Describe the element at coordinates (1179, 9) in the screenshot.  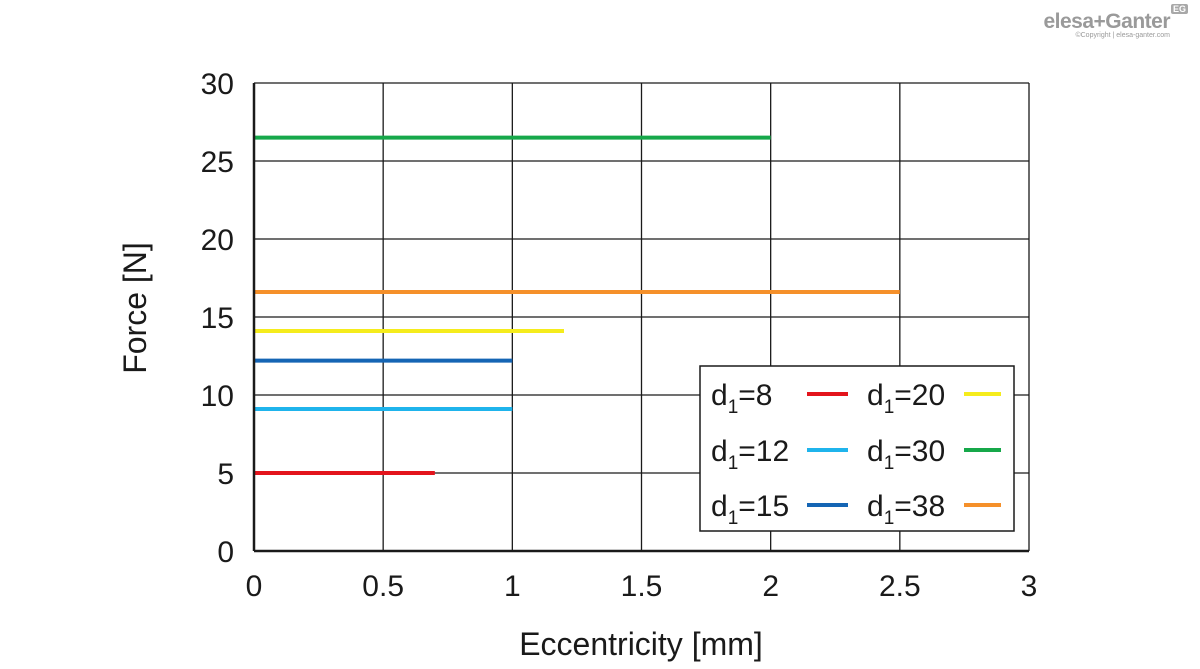
I see `brand-badge: EG` at that location.